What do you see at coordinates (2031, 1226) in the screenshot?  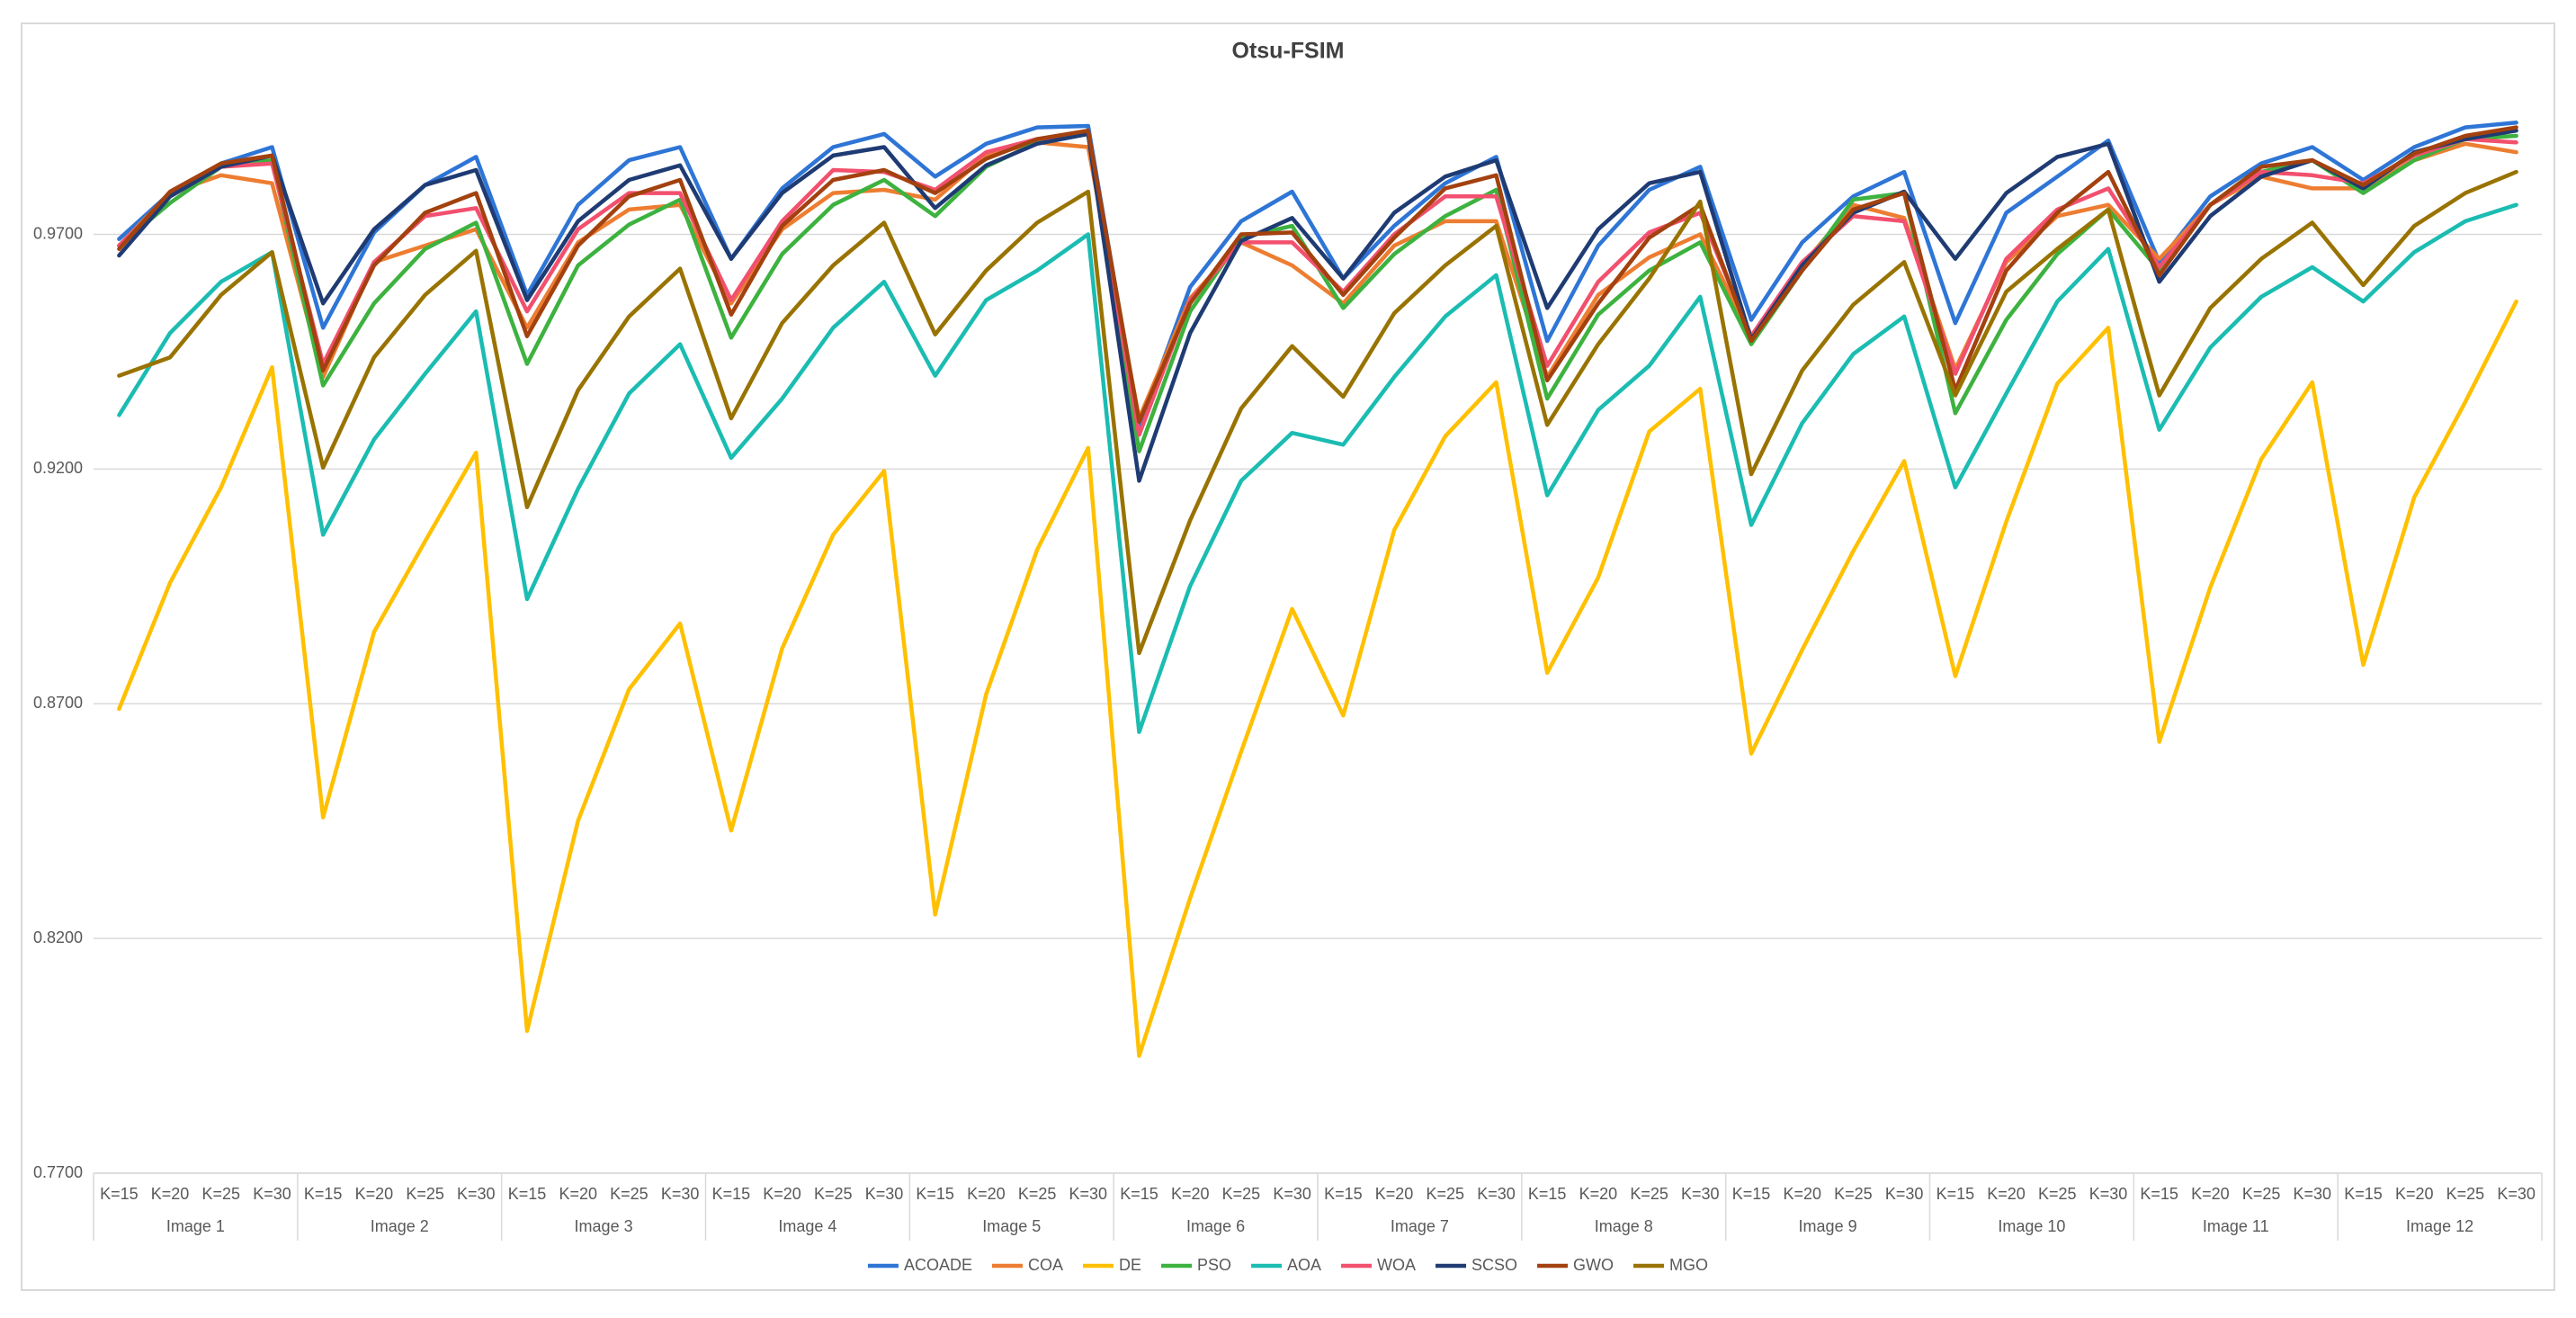 I see `group-label: Image 10` at bounding box center [2031, 1226].